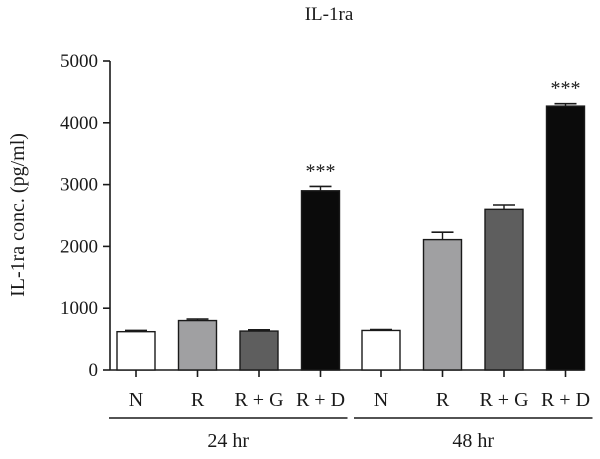  What do you see at coordinates (566, 89) in the screenshot?
I see `significance-label-1-3: ***` at bounding box center [566, 89].